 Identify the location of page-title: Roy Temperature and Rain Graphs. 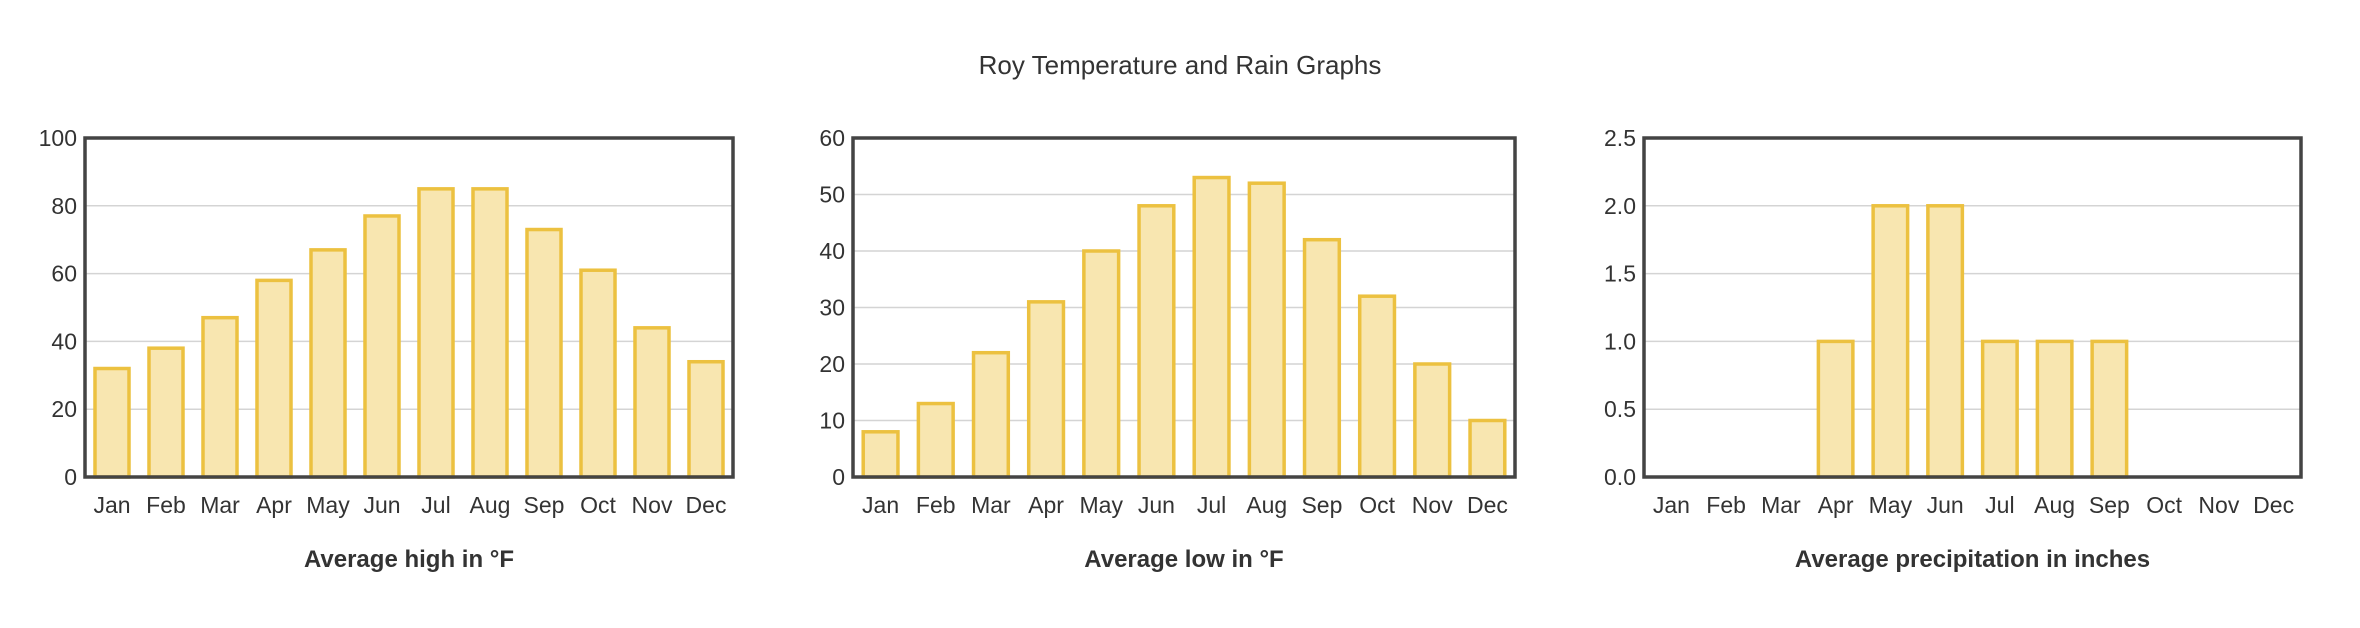
(1180, 65).